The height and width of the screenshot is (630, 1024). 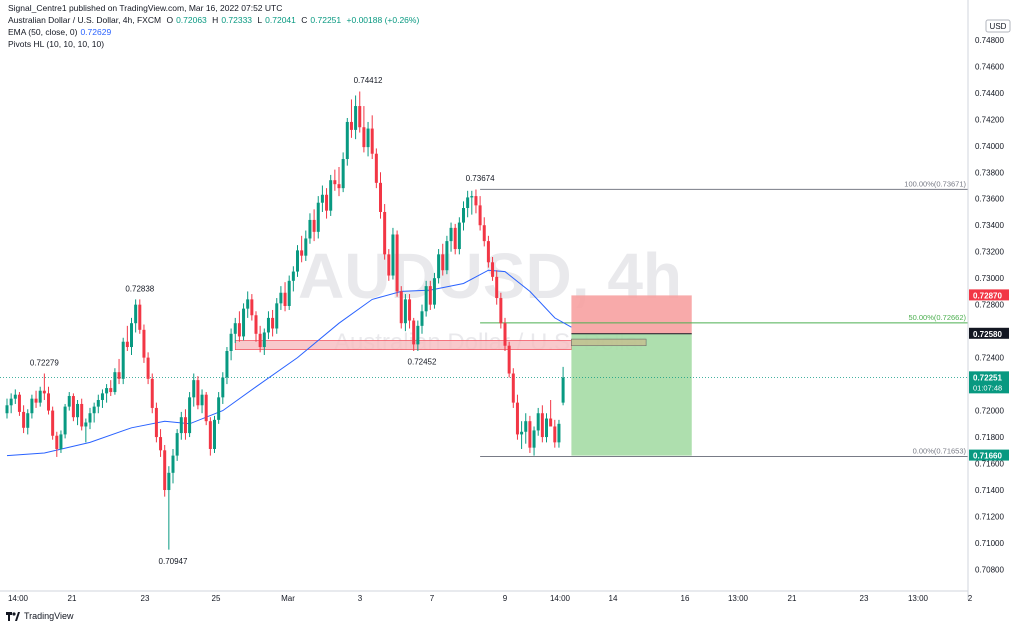 I want to click on ema-legend: EMA (50, close, 0) 0.72629, so click(x=61, y=32).